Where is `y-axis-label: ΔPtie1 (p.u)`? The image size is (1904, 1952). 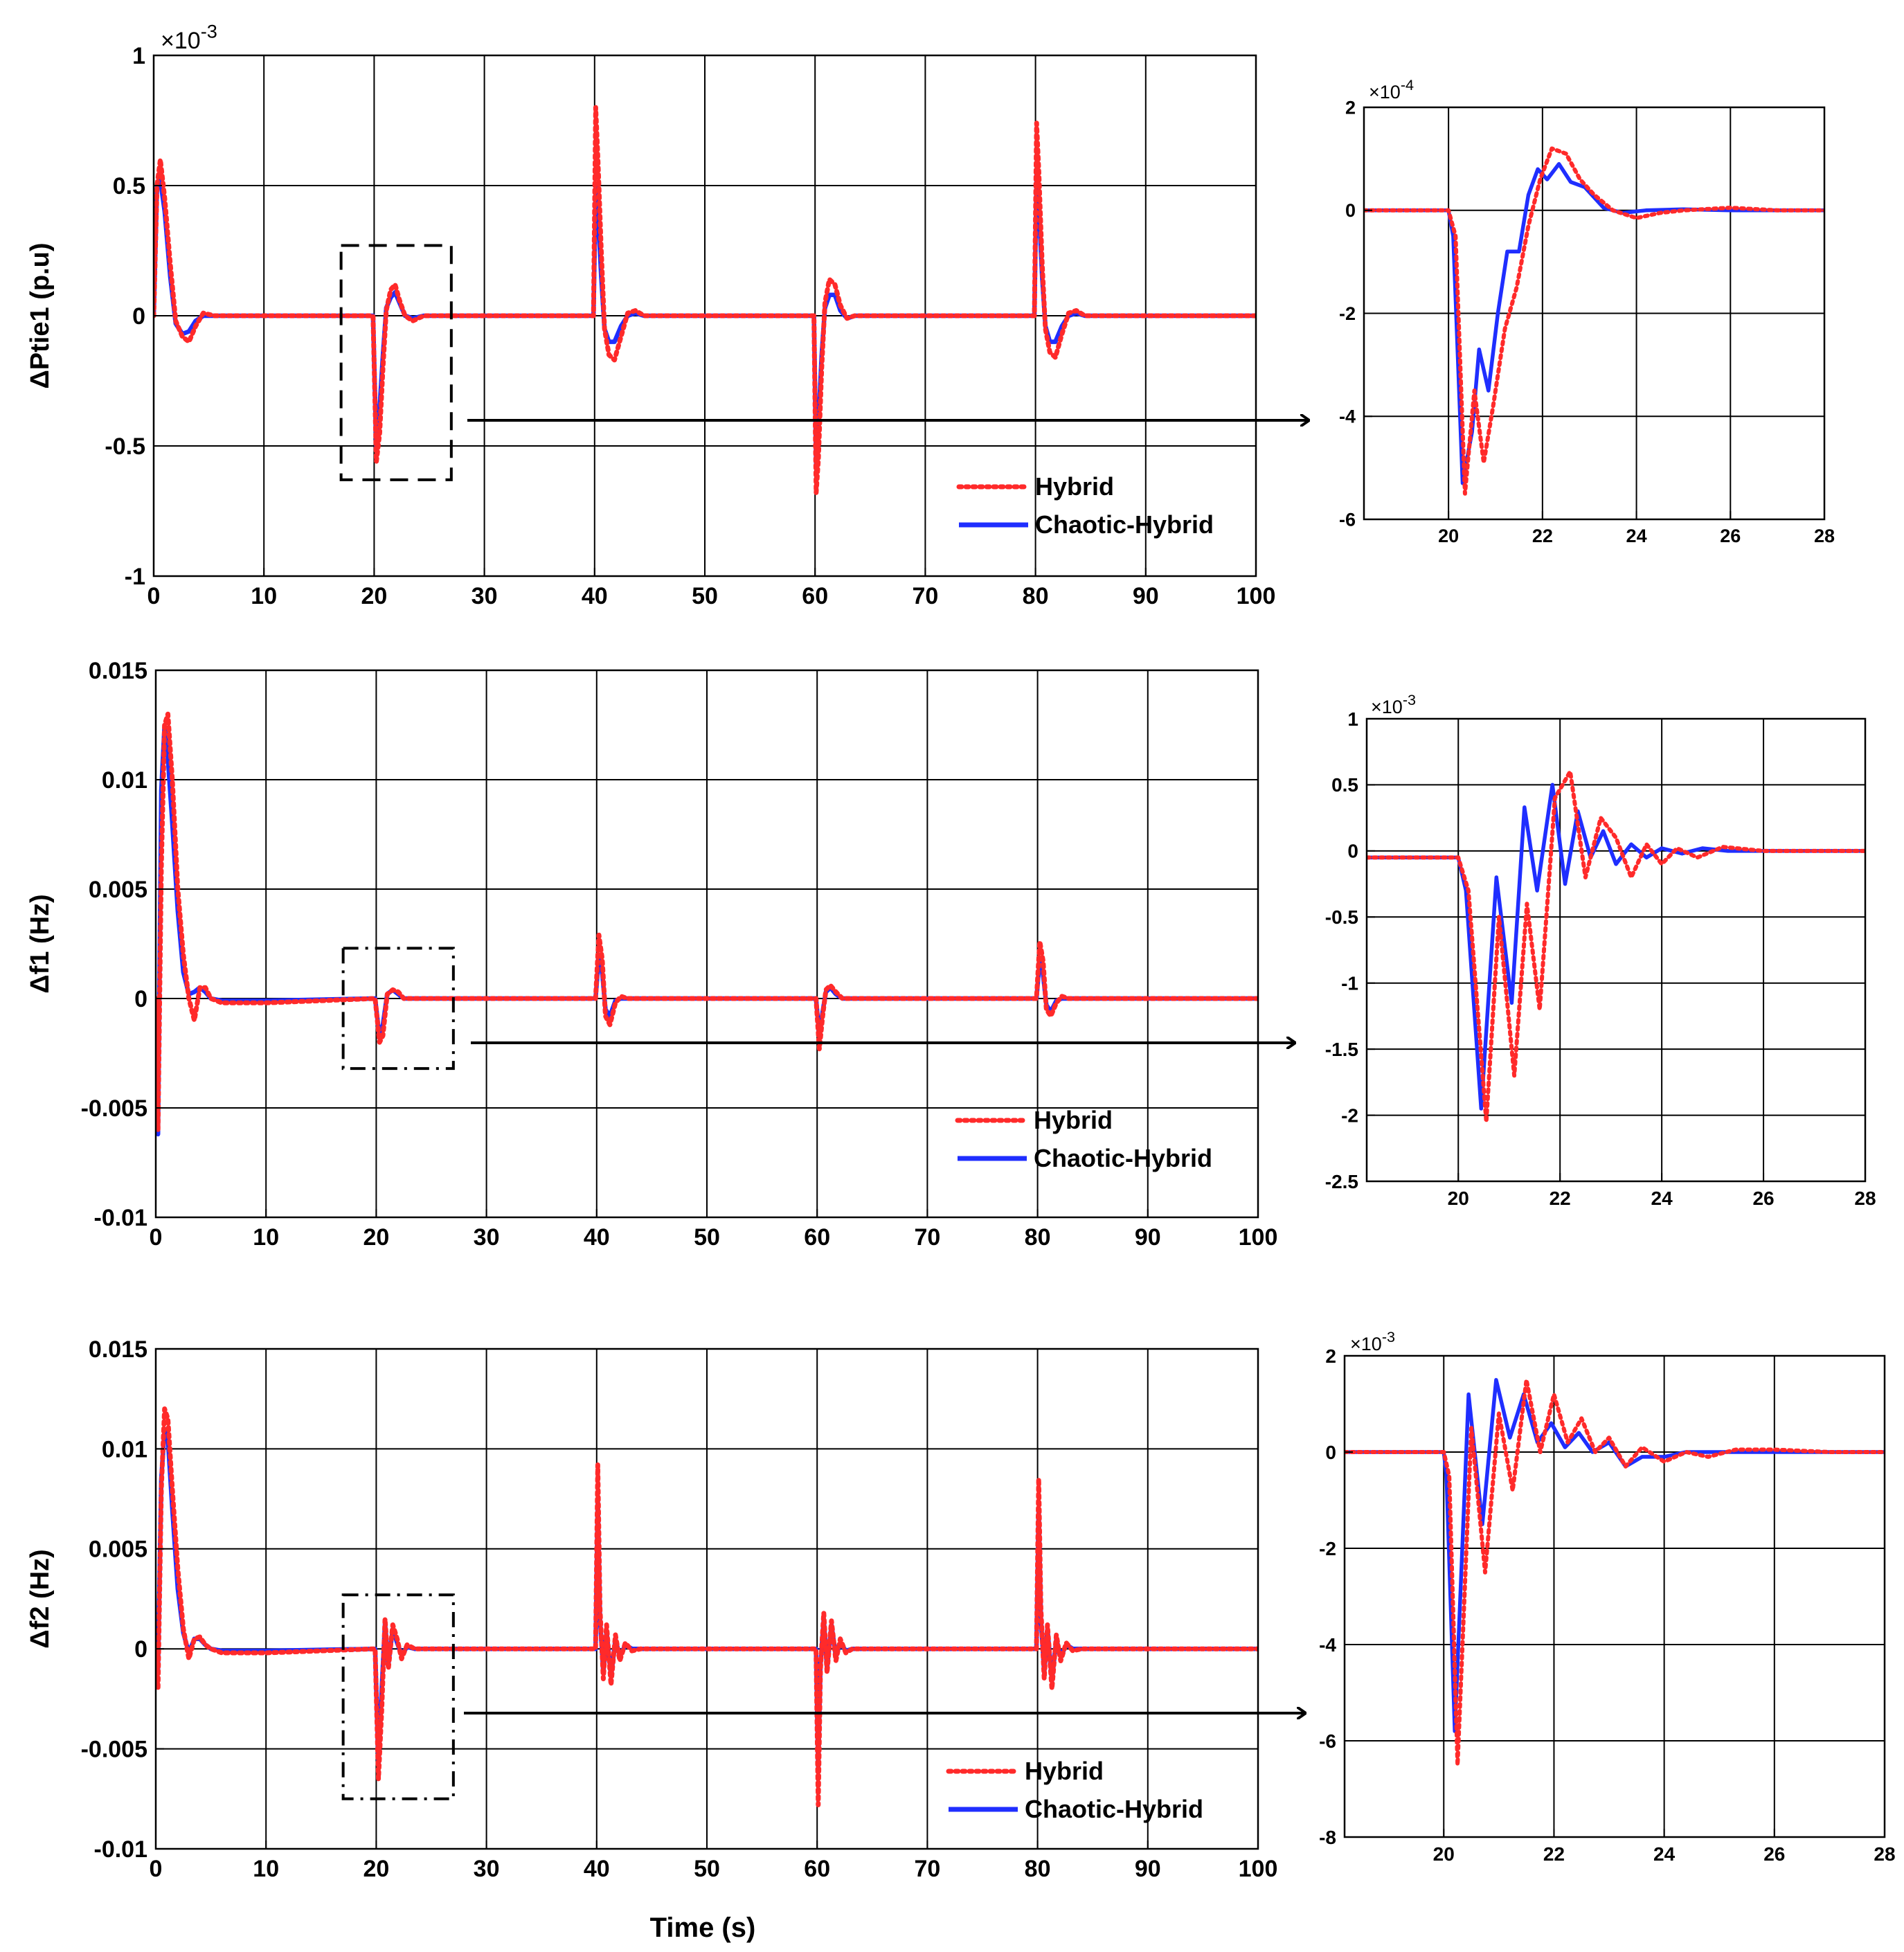 y-axis-label: ΔPtie1 (p.u) is located at coordinates (40, 316).